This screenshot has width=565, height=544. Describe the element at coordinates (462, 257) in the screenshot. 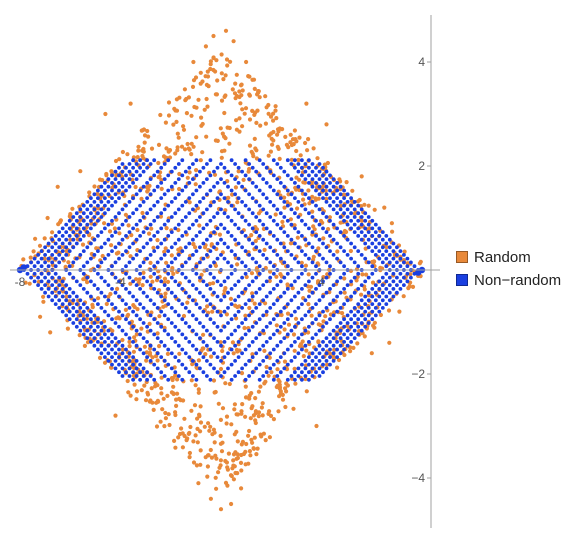

I see `legend-swatch-random` at that location.